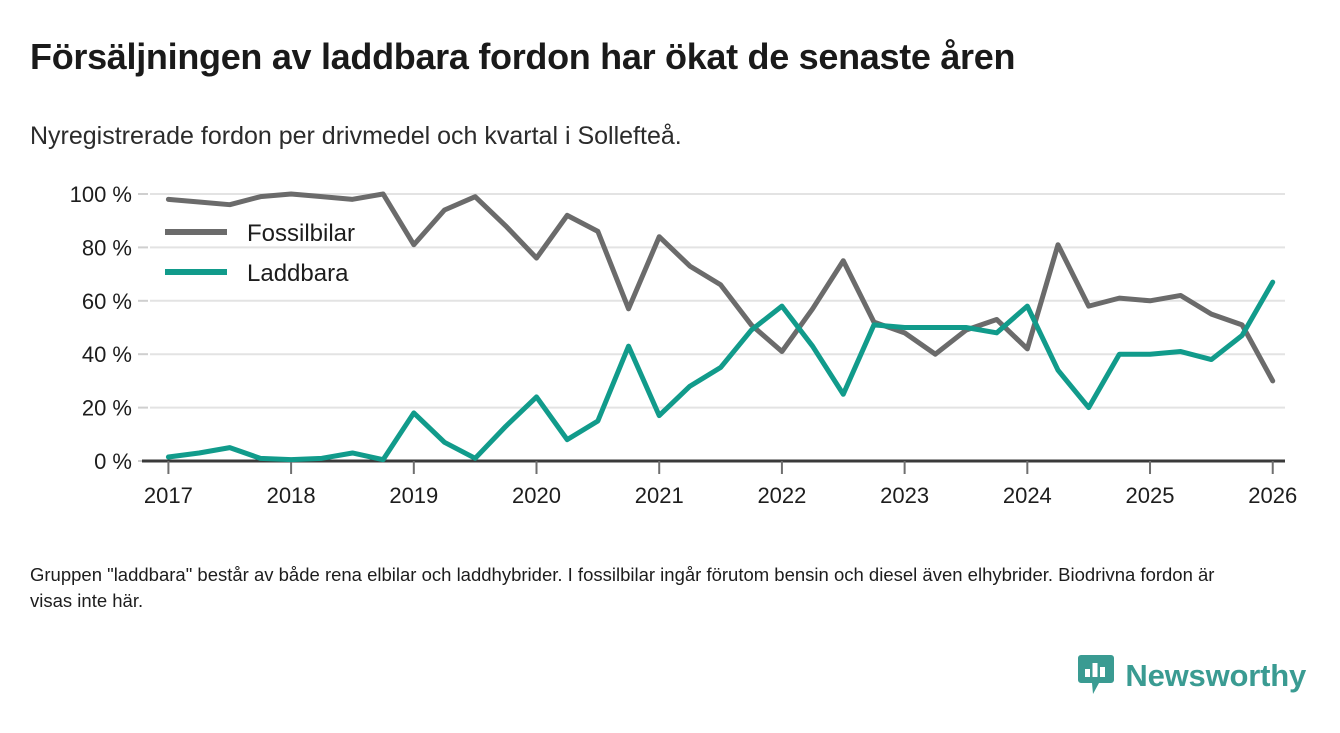 Image resolution: width=1340 pixels, height=733 pixels. What do you see at coordinates (1272, 495) in the screenshot?
I see `x-axis-tick-label: 2026` at bounding box center [1272, 495].